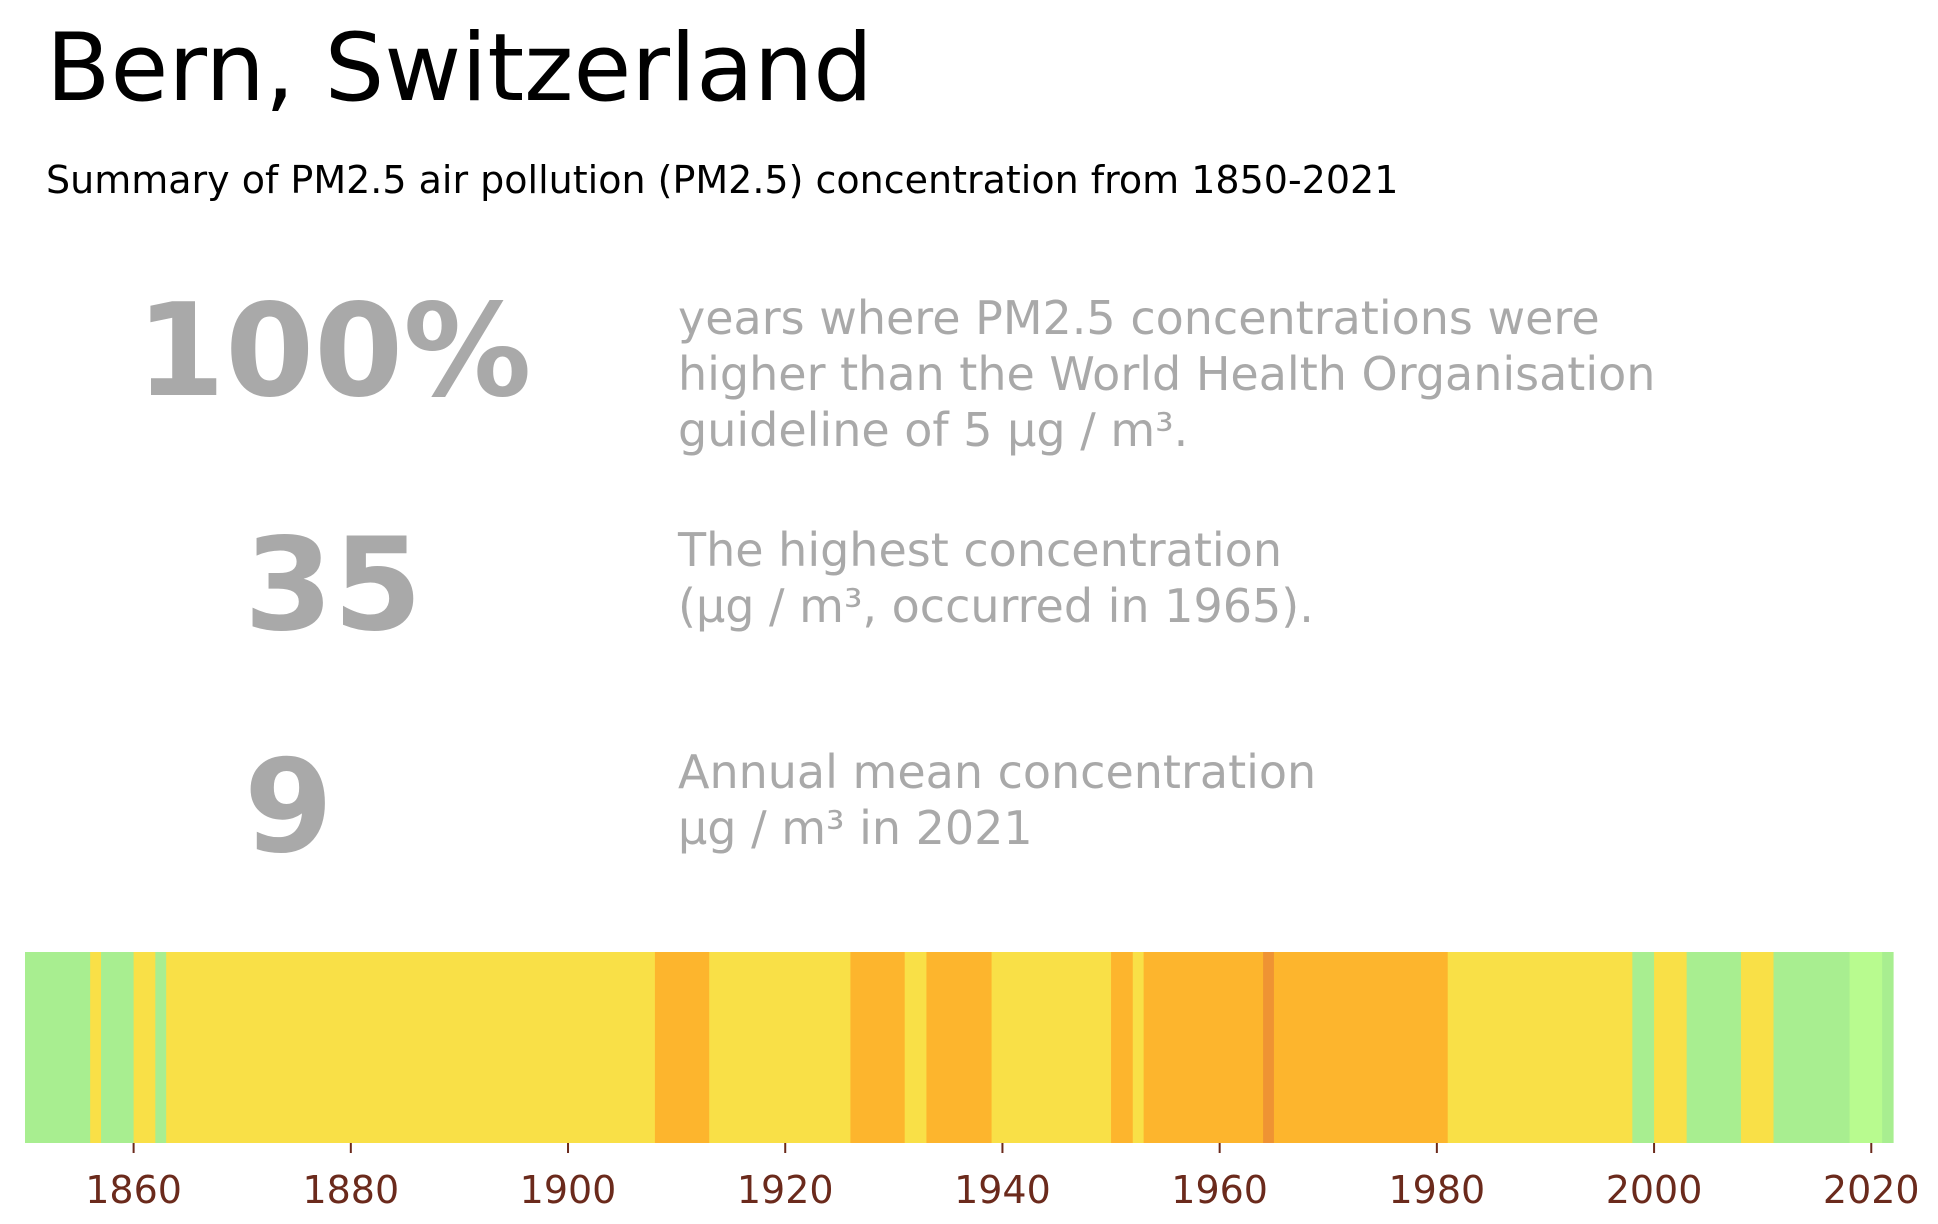 Image resolution: width=1938 pixels, height=1224 pixels. Describe the element at coordinates (350, 1190) in the screenshot. I see `x-tick-label: 1880` at that location.